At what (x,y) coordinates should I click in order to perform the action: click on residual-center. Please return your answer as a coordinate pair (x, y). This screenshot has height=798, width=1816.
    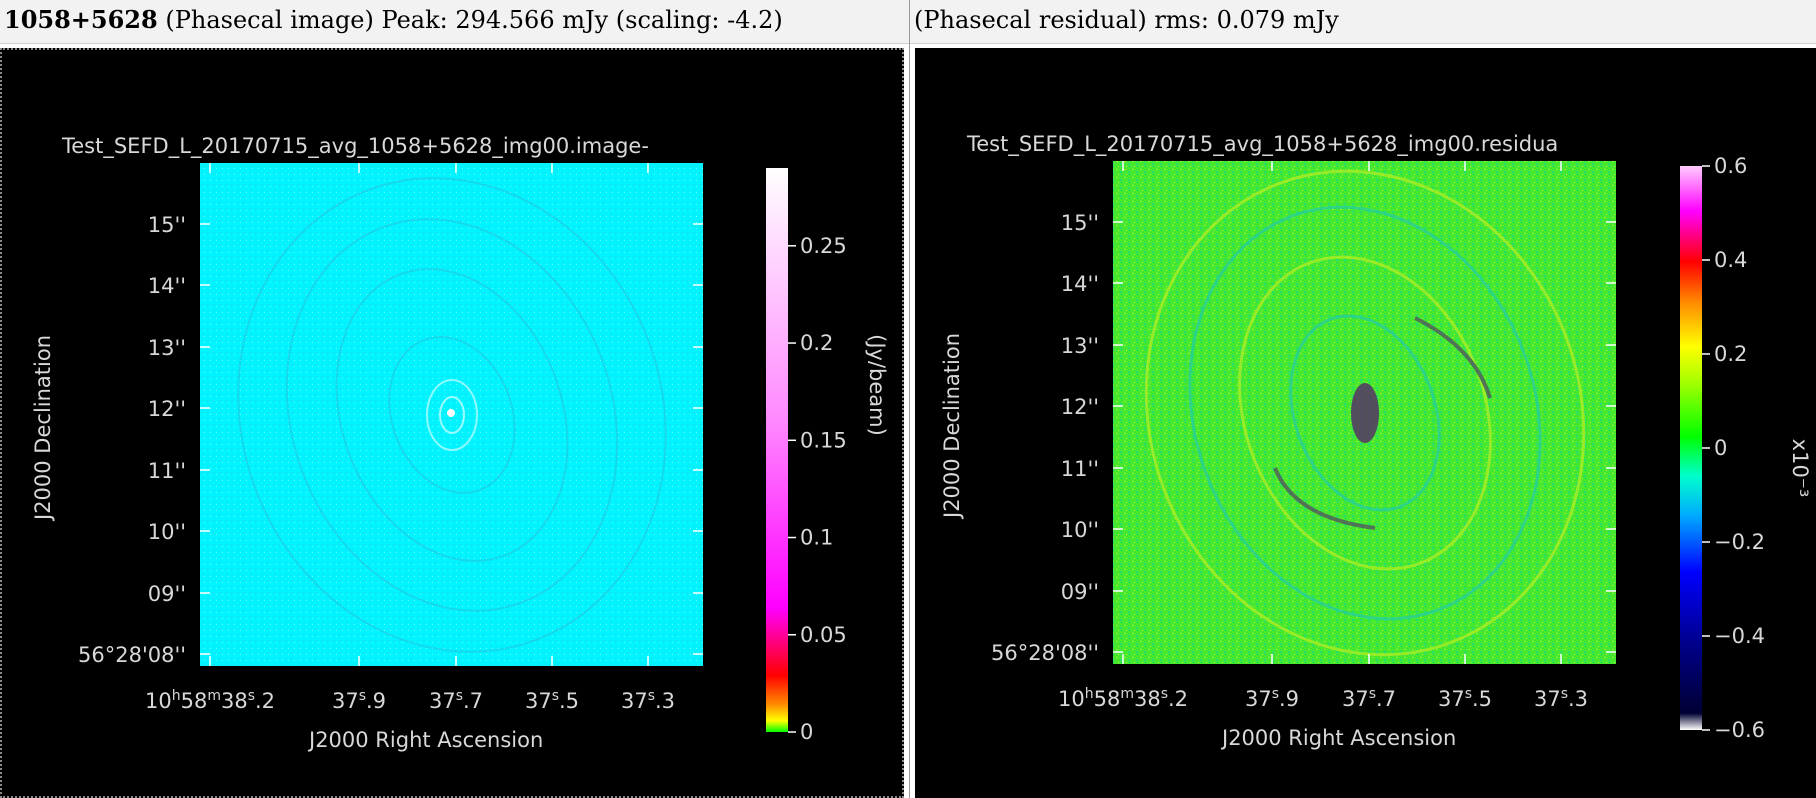
    Looking at the image, I should click on (1365, 413).